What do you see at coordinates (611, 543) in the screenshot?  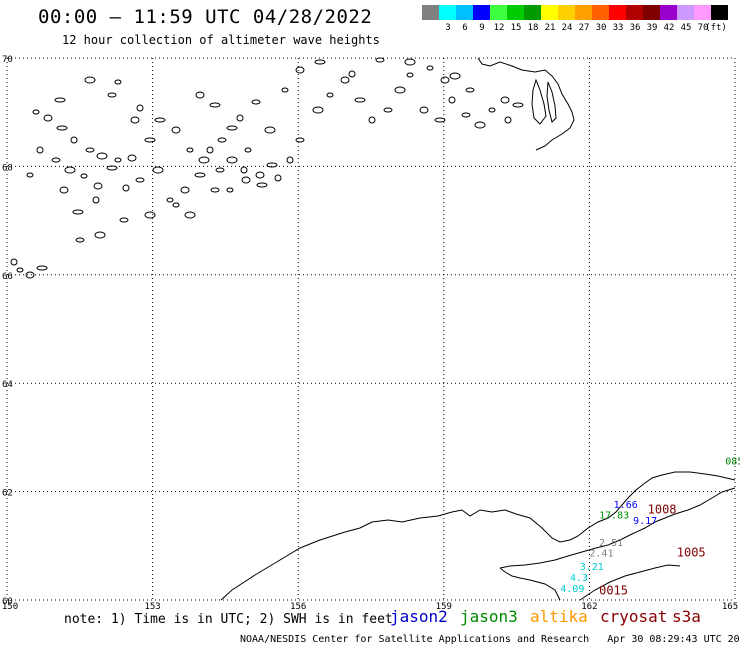 I see `wave-height-label: 2.51` at bounding box center [611, 543].